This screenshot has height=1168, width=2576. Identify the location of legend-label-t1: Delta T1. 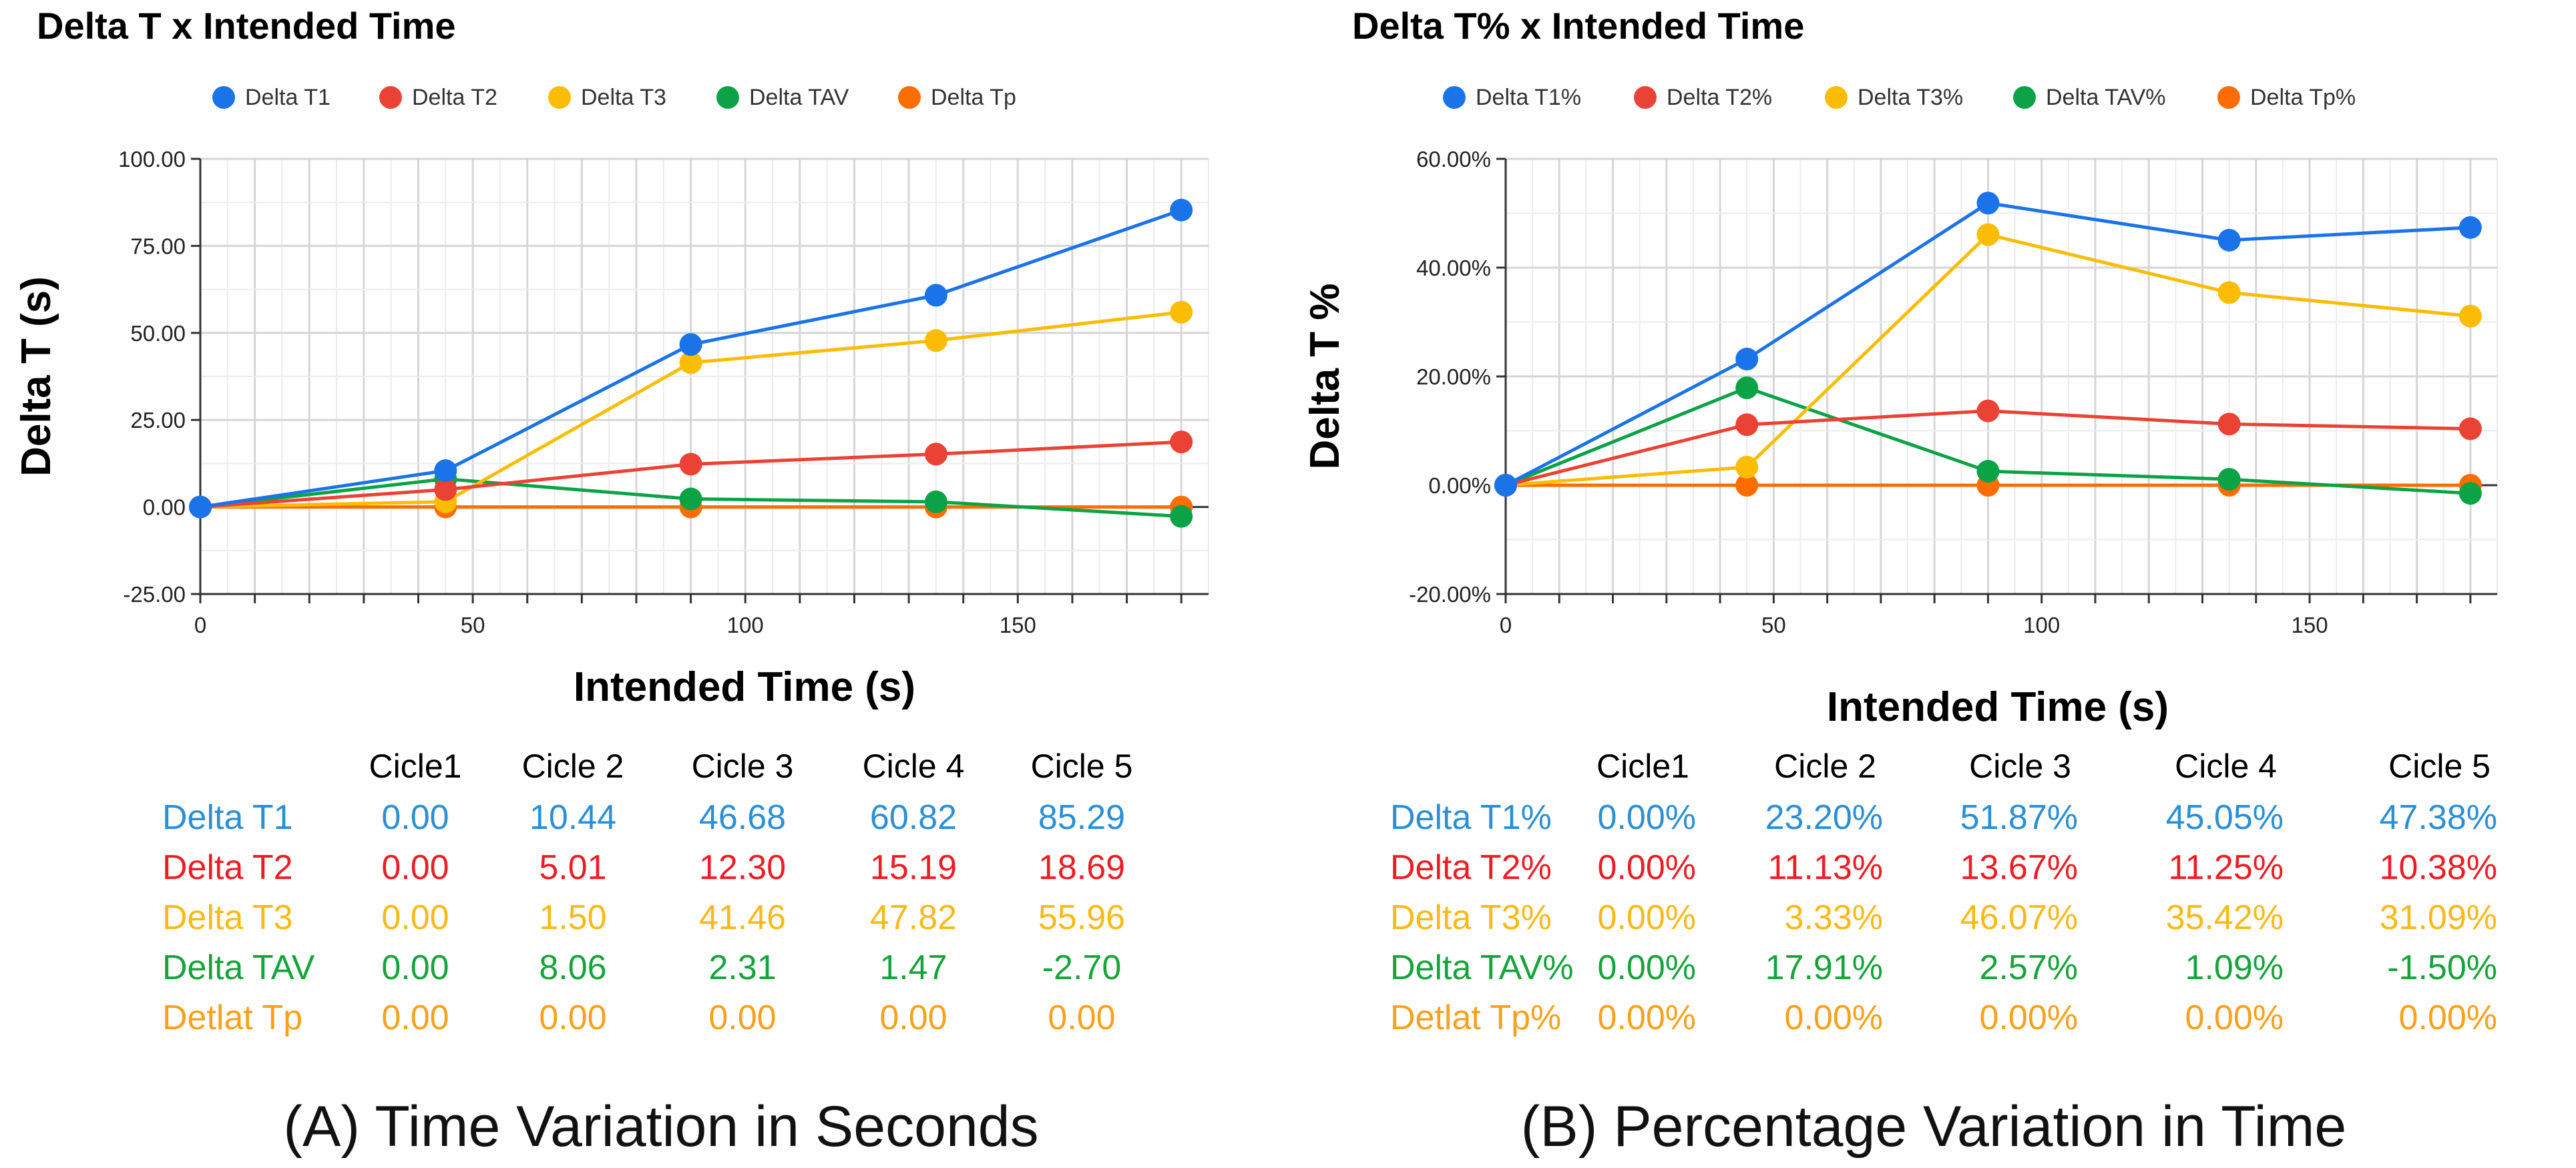
(288, 98).